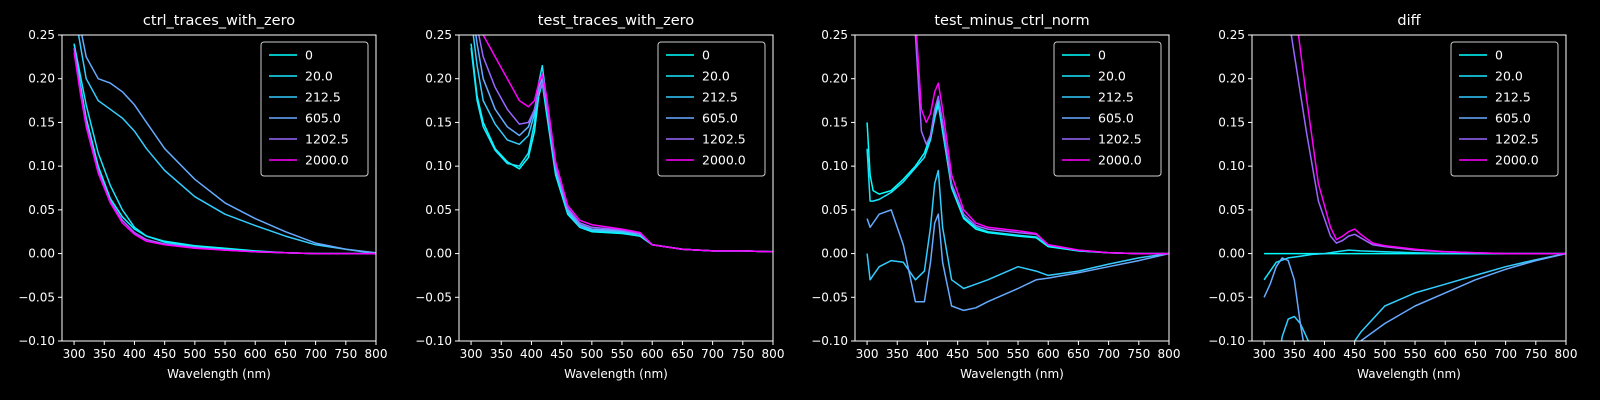 This screenshot has height=400, width=1600. What do you see at coordinates (834, 166) in the screenshot?
I see `y-tick-label: 0.10` at bounding box center [834, 166].